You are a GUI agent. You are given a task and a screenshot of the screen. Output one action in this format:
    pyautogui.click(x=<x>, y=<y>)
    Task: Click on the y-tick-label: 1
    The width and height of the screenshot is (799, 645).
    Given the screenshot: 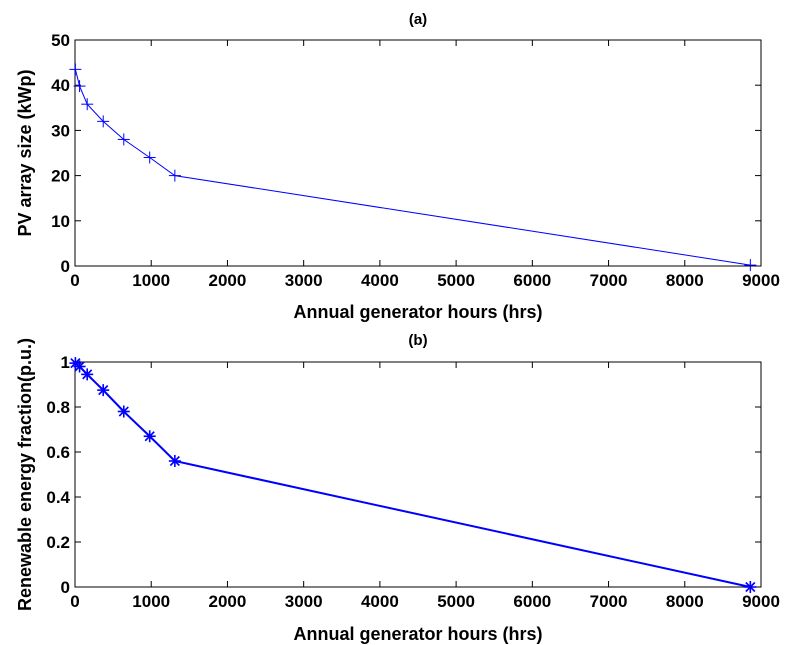 What is the action you would take?
    pyautogui.click(x=65, y=362)
    